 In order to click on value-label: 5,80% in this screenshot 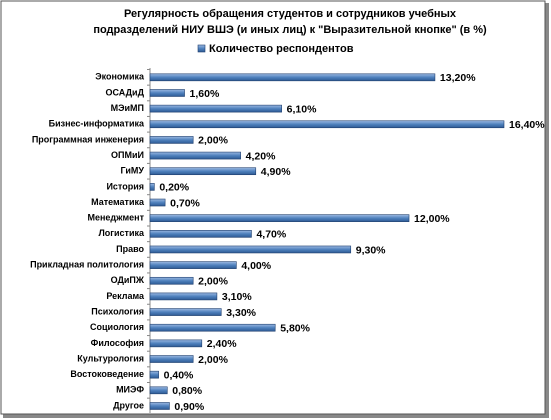, I will do `click(295, 329)`.